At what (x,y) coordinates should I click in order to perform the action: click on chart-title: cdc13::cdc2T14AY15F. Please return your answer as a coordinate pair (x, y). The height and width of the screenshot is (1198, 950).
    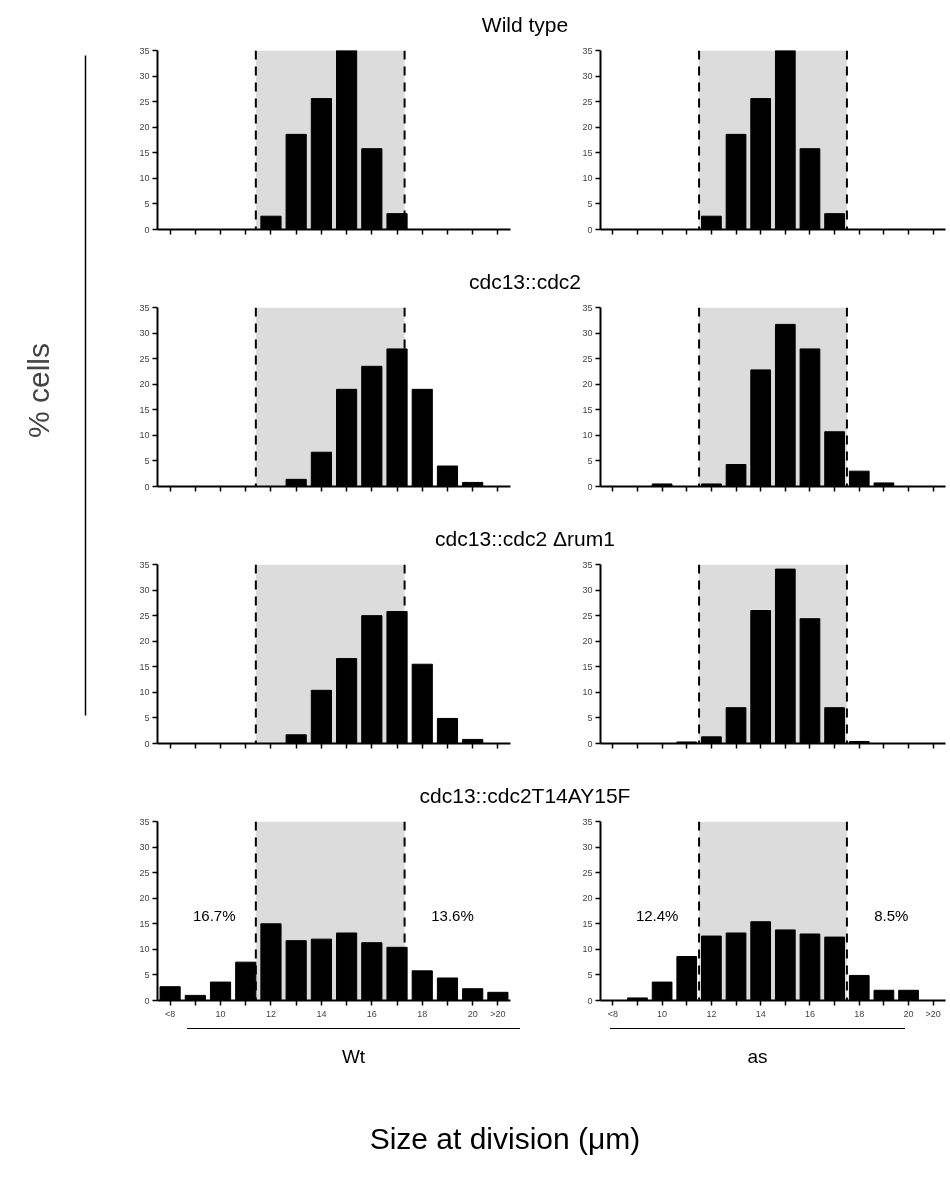
    Looking at the image, I should click on (525, 796).